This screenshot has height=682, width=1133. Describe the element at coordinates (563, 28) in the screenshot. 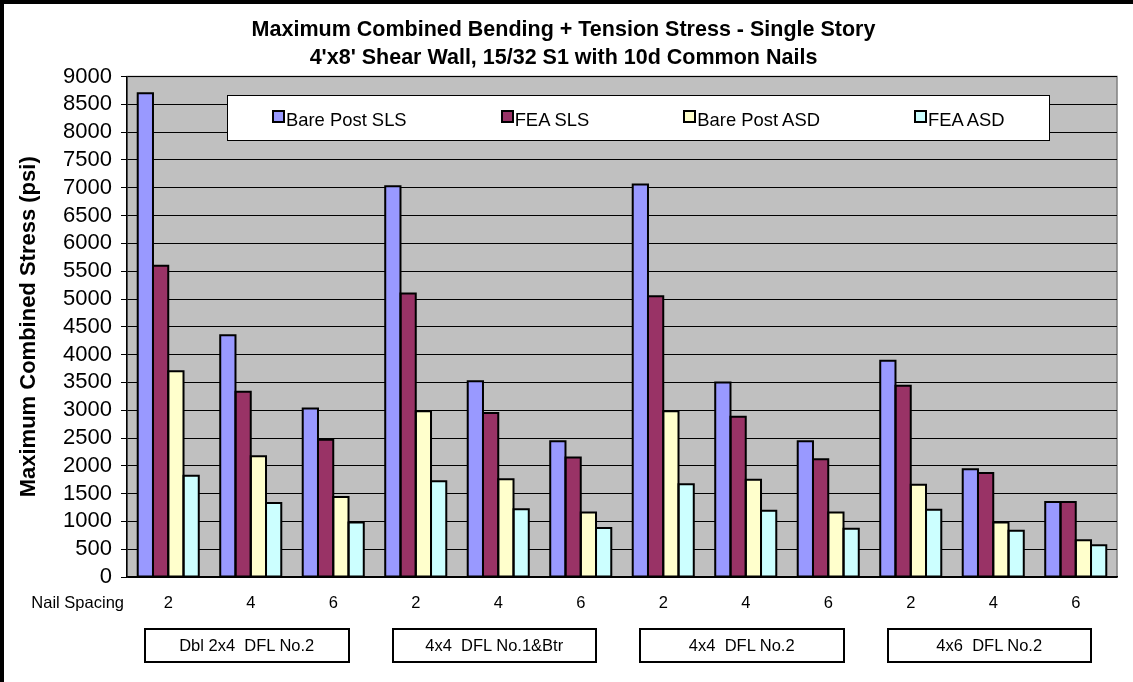

I see `chart-title: Maximum Combined Bending + Tension Stress - Single Story` at that location.